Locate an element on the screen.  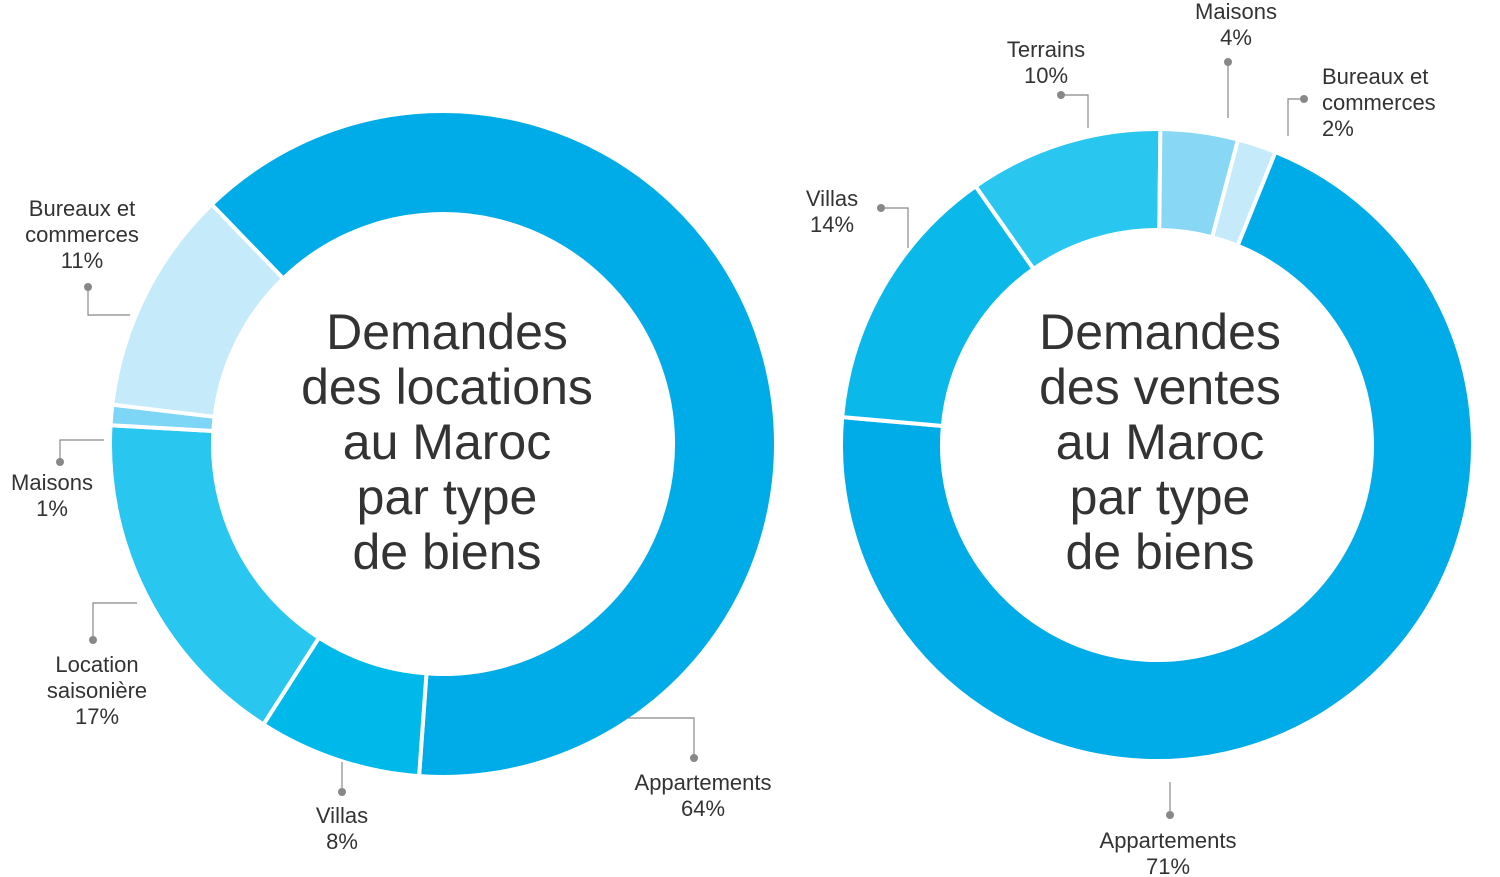
value-label: 14% is located at coordinates (832, 224).